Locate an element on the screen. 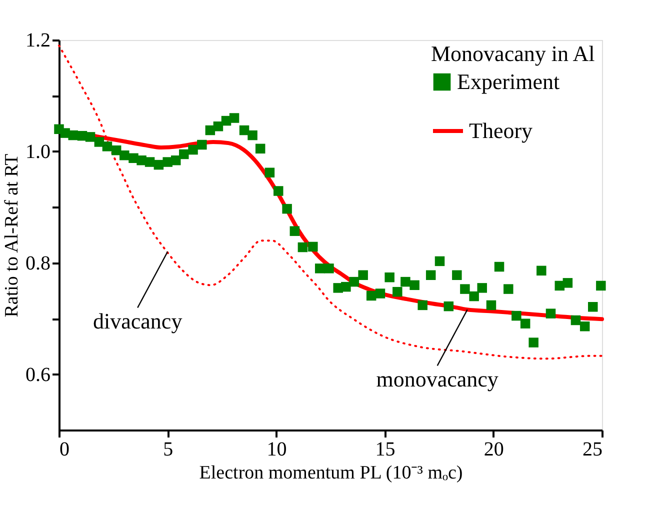  x-tick-label: 15 is located at coordinates (385, 449).